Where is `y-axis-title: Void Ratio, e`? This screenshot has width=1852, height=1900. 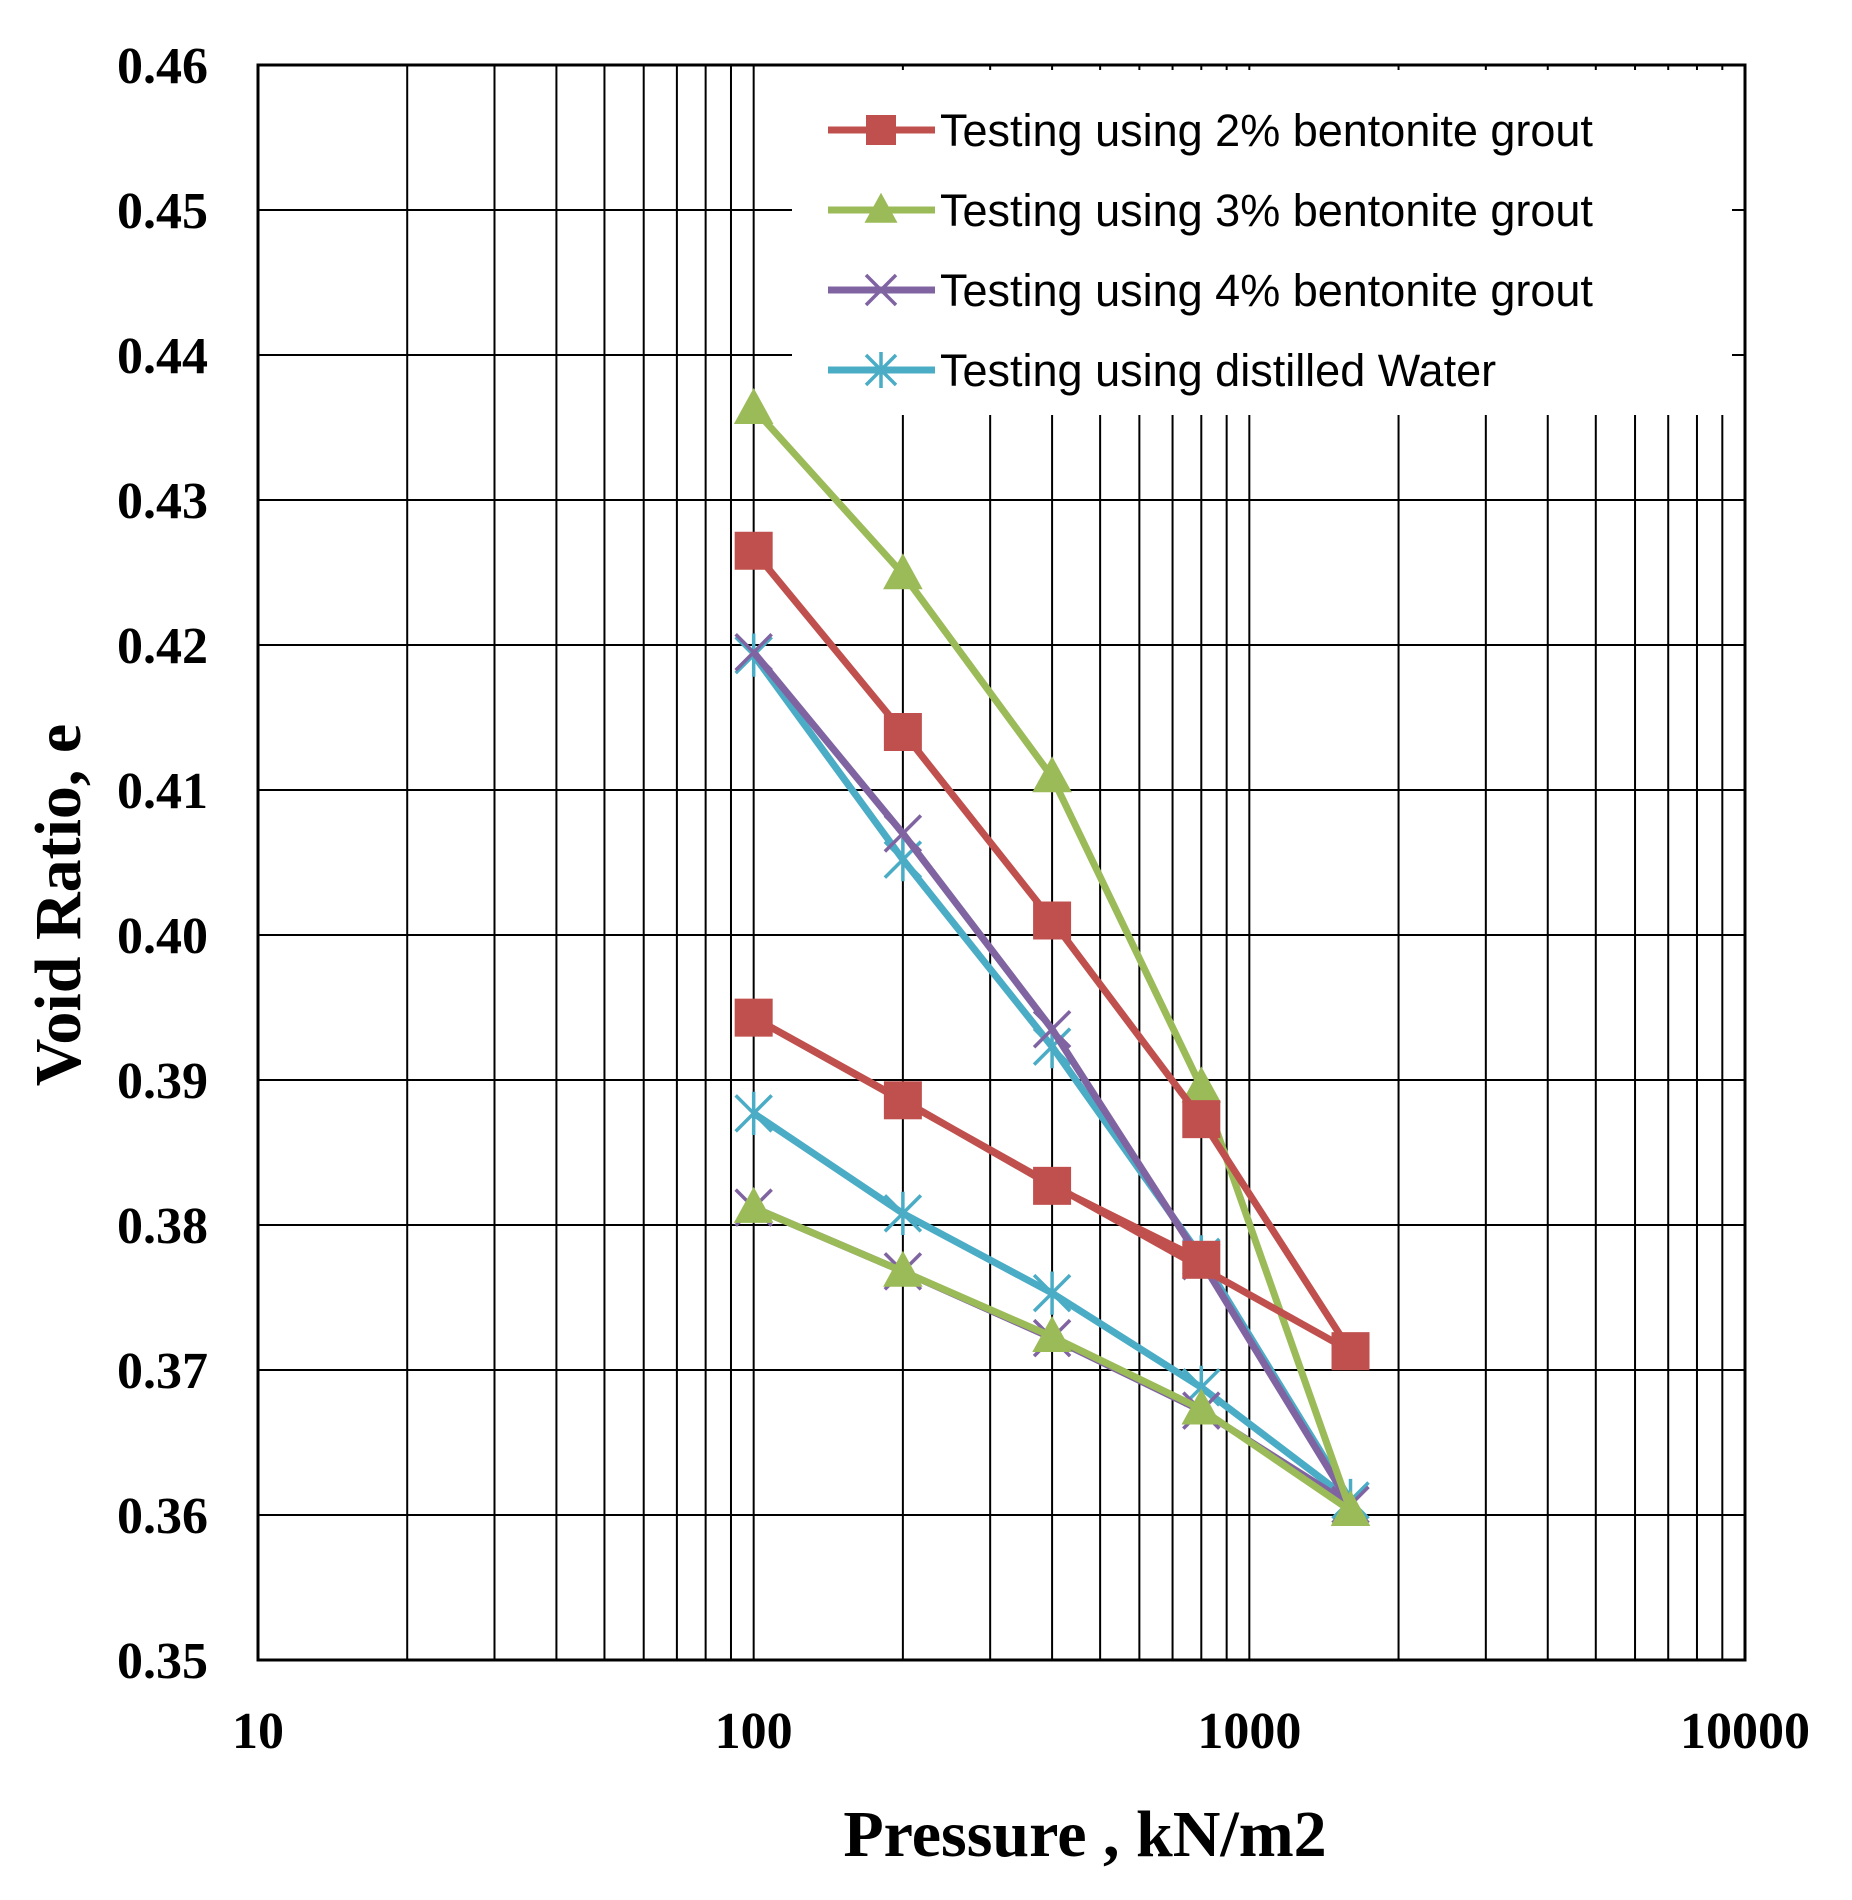 y-axis-title: Void Ratio, e is located at coordinates (58, 905).